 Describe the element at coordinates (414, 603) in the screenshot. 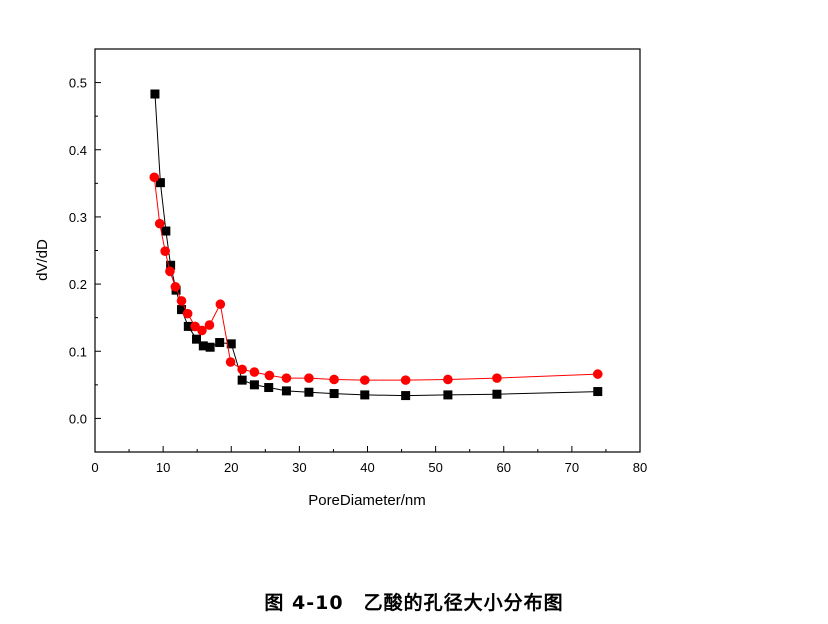

I see `figure-caption: 图 4-10 乙酸的孔径大小分布图` at that location.